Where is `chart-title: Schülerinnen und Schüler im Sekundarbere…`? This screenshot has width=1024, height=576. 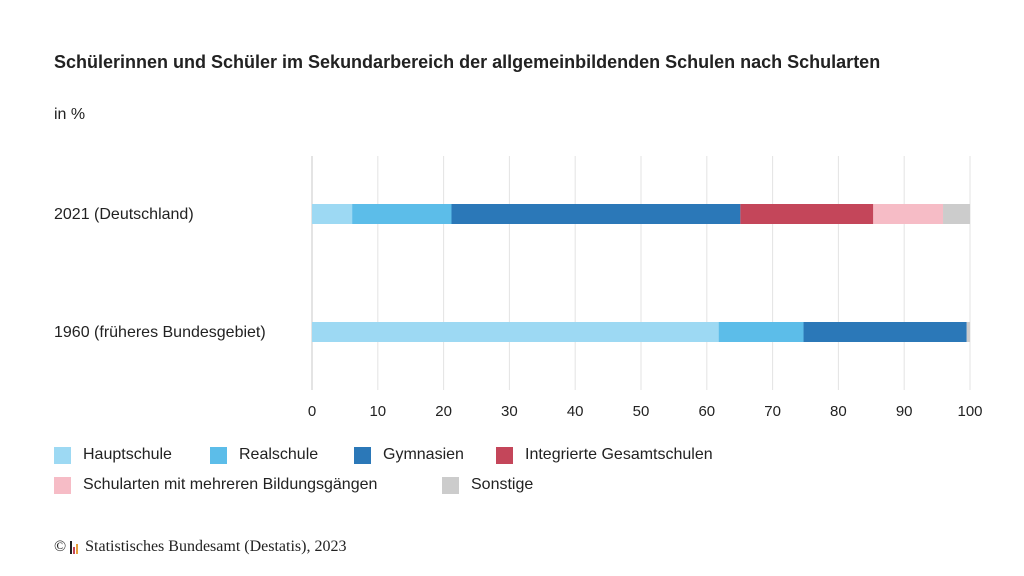
chart-title: Schülerinnen und Schüler im Sekundarbere… is located at coordinates (467, 62).